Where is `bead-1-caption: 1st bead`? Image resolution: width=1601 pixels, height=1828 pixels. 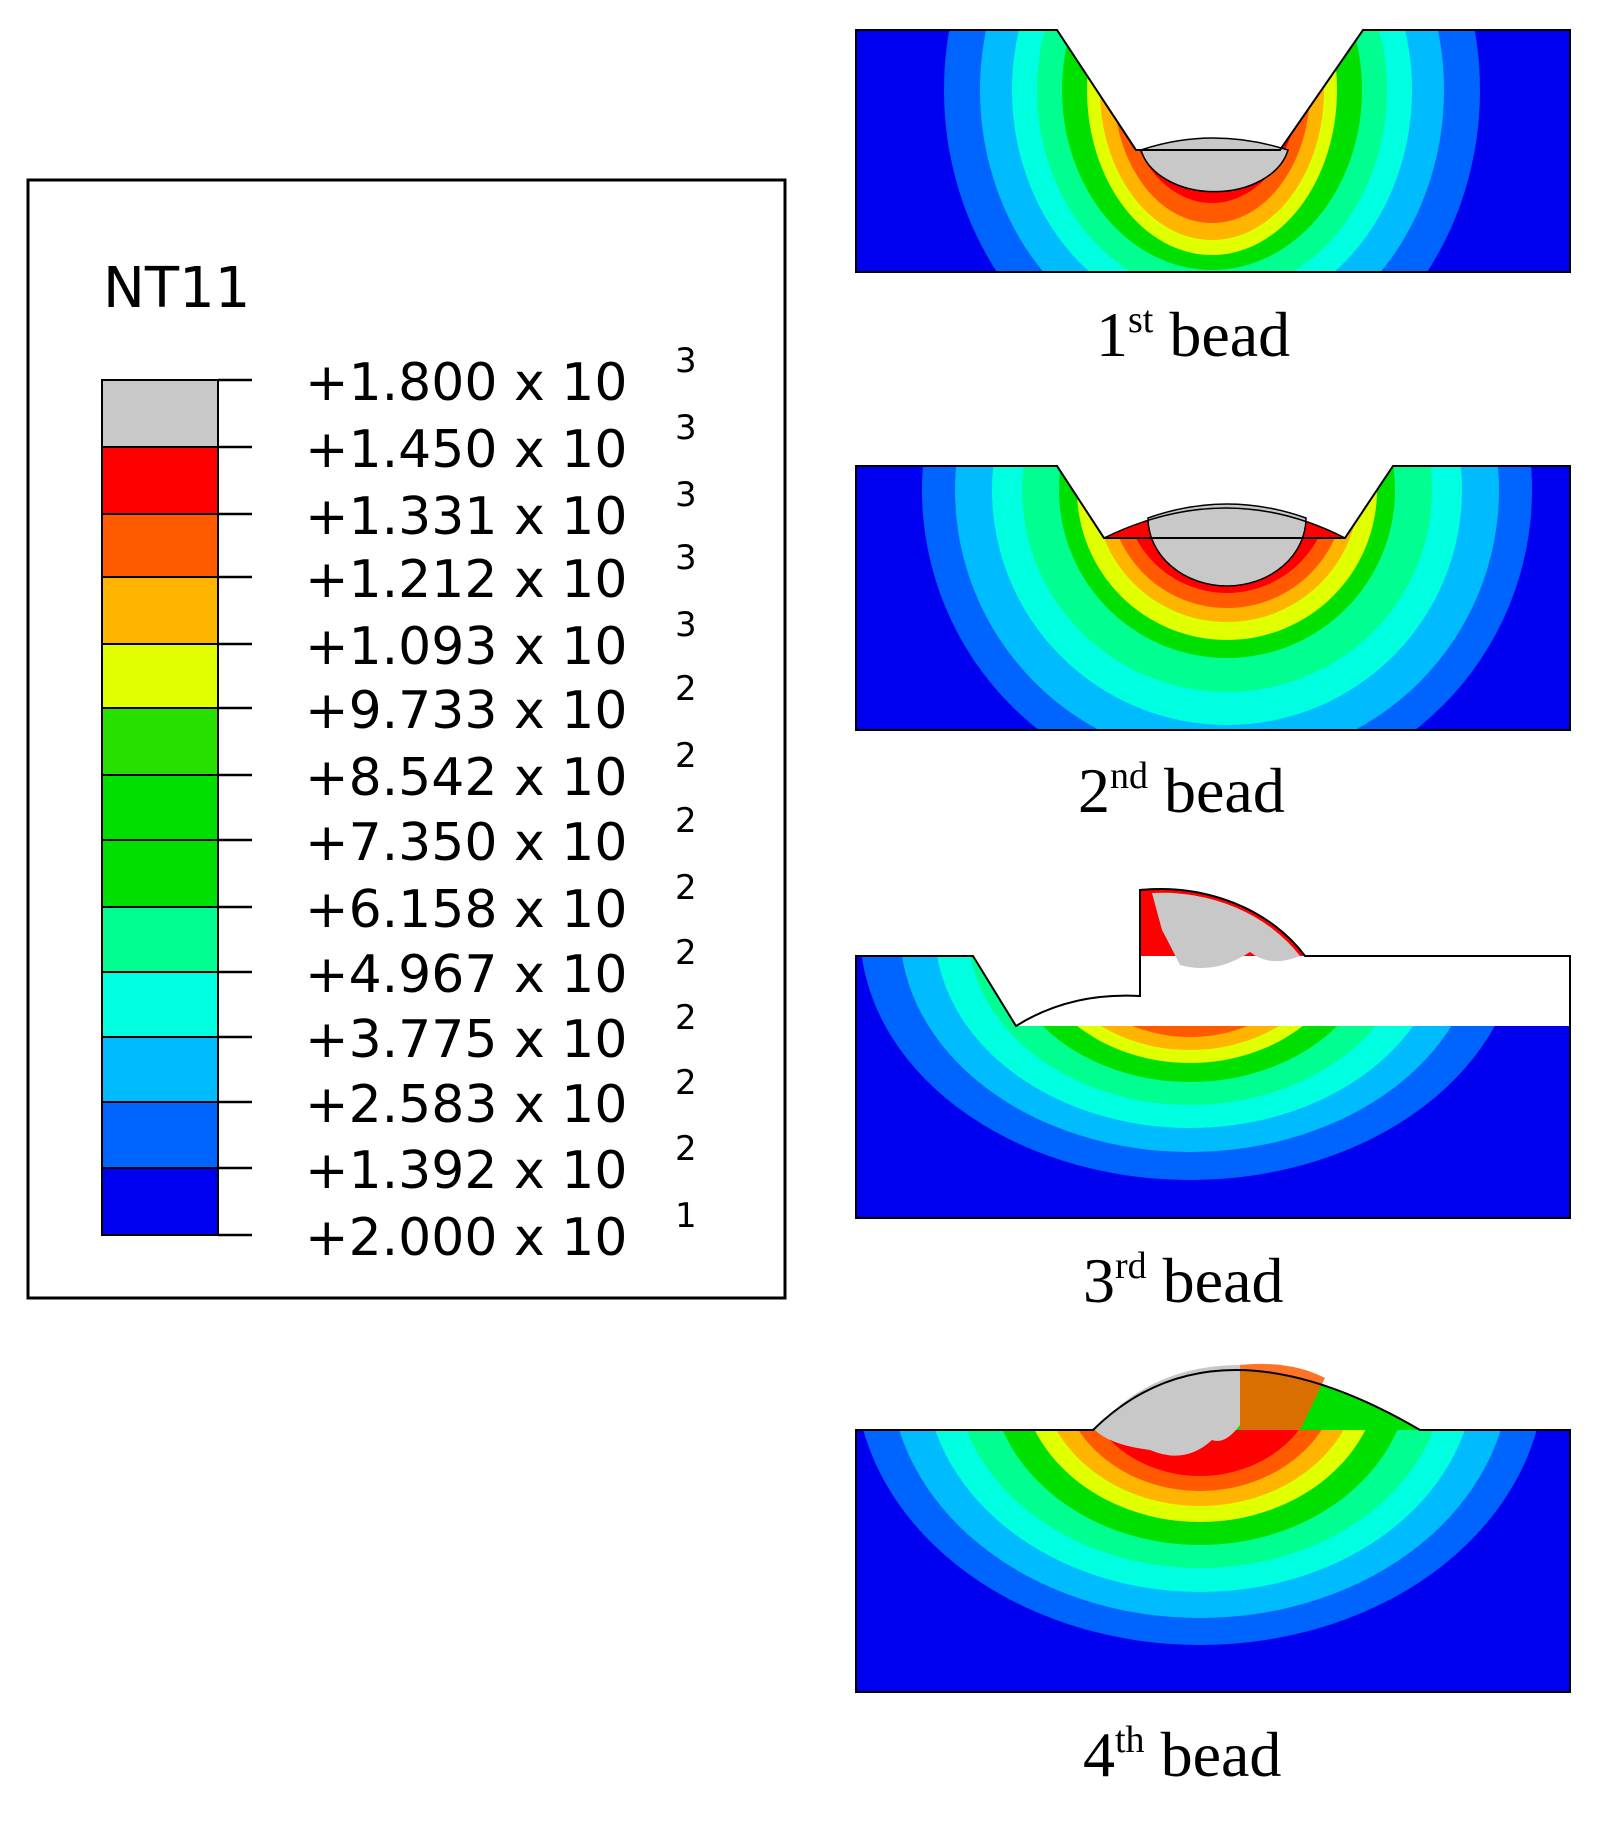 bead-1-caption: 1st bead is located at coordinates (1193, 334).